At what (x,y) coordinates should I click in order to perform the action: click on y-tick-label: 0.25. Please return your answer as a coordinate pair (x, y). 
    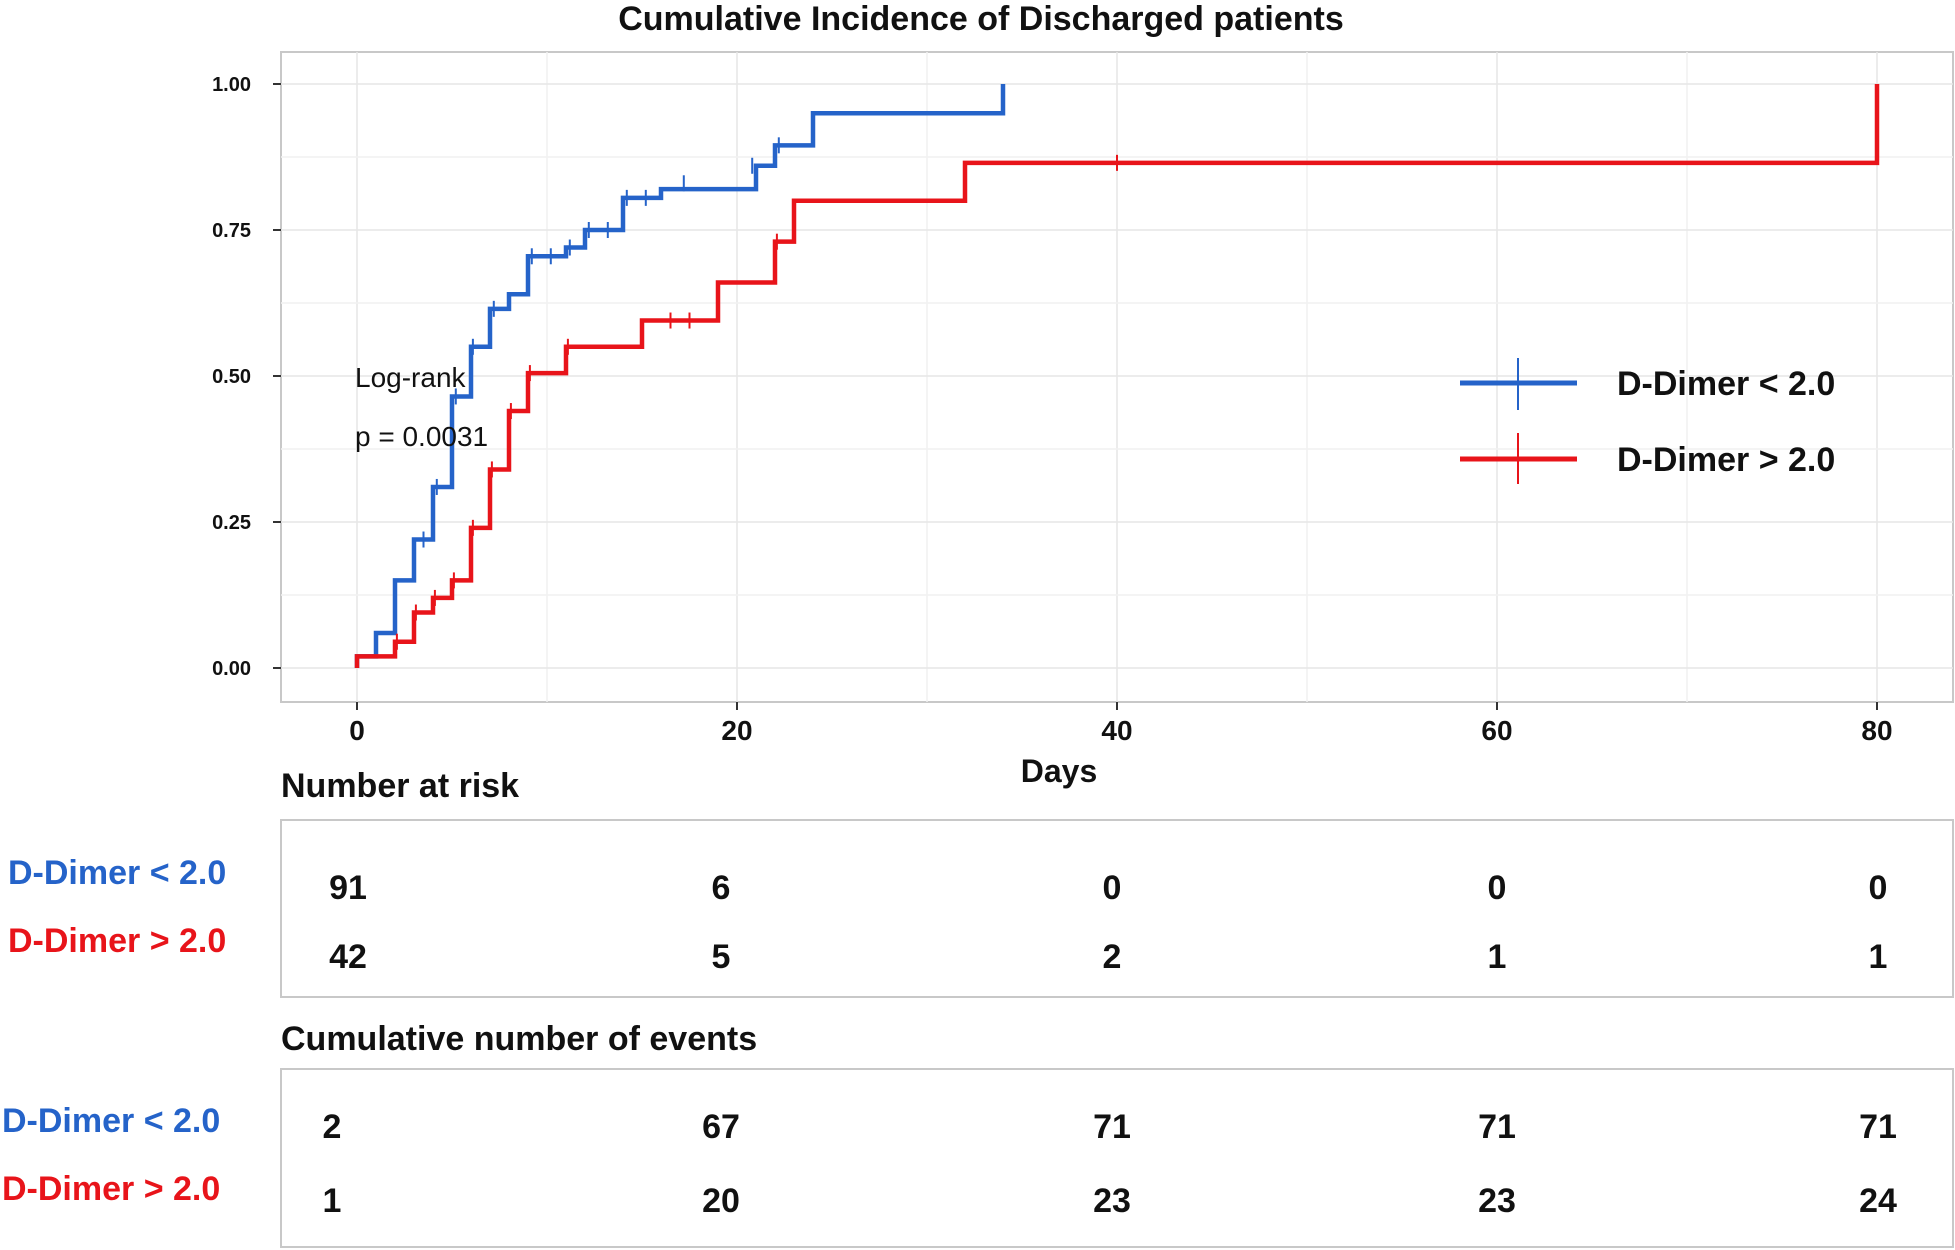
    Looking at the image, I should click on (231, 523).